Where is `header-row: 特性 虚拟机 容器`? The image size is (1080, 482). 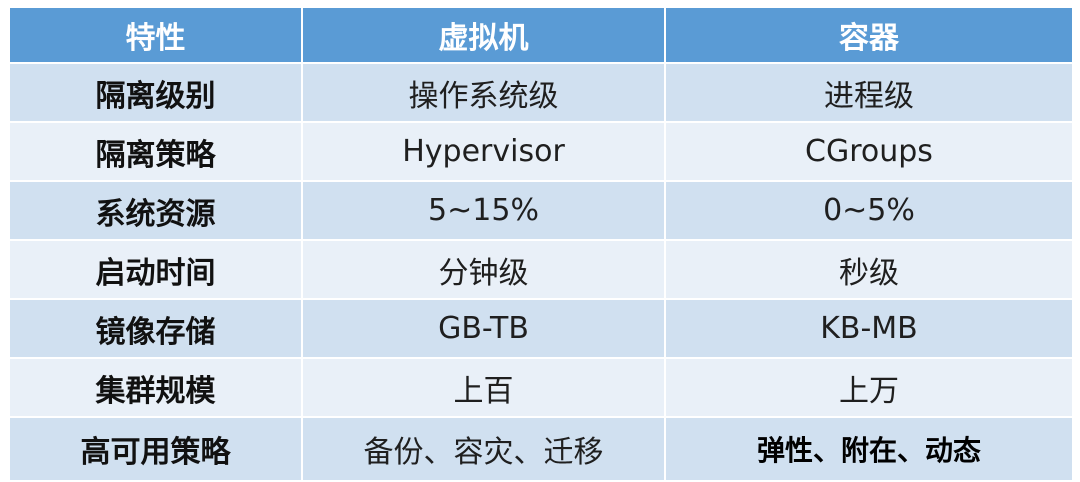
header-row: 特性 虚拟机 容器 is located at coordinates (541, 35).